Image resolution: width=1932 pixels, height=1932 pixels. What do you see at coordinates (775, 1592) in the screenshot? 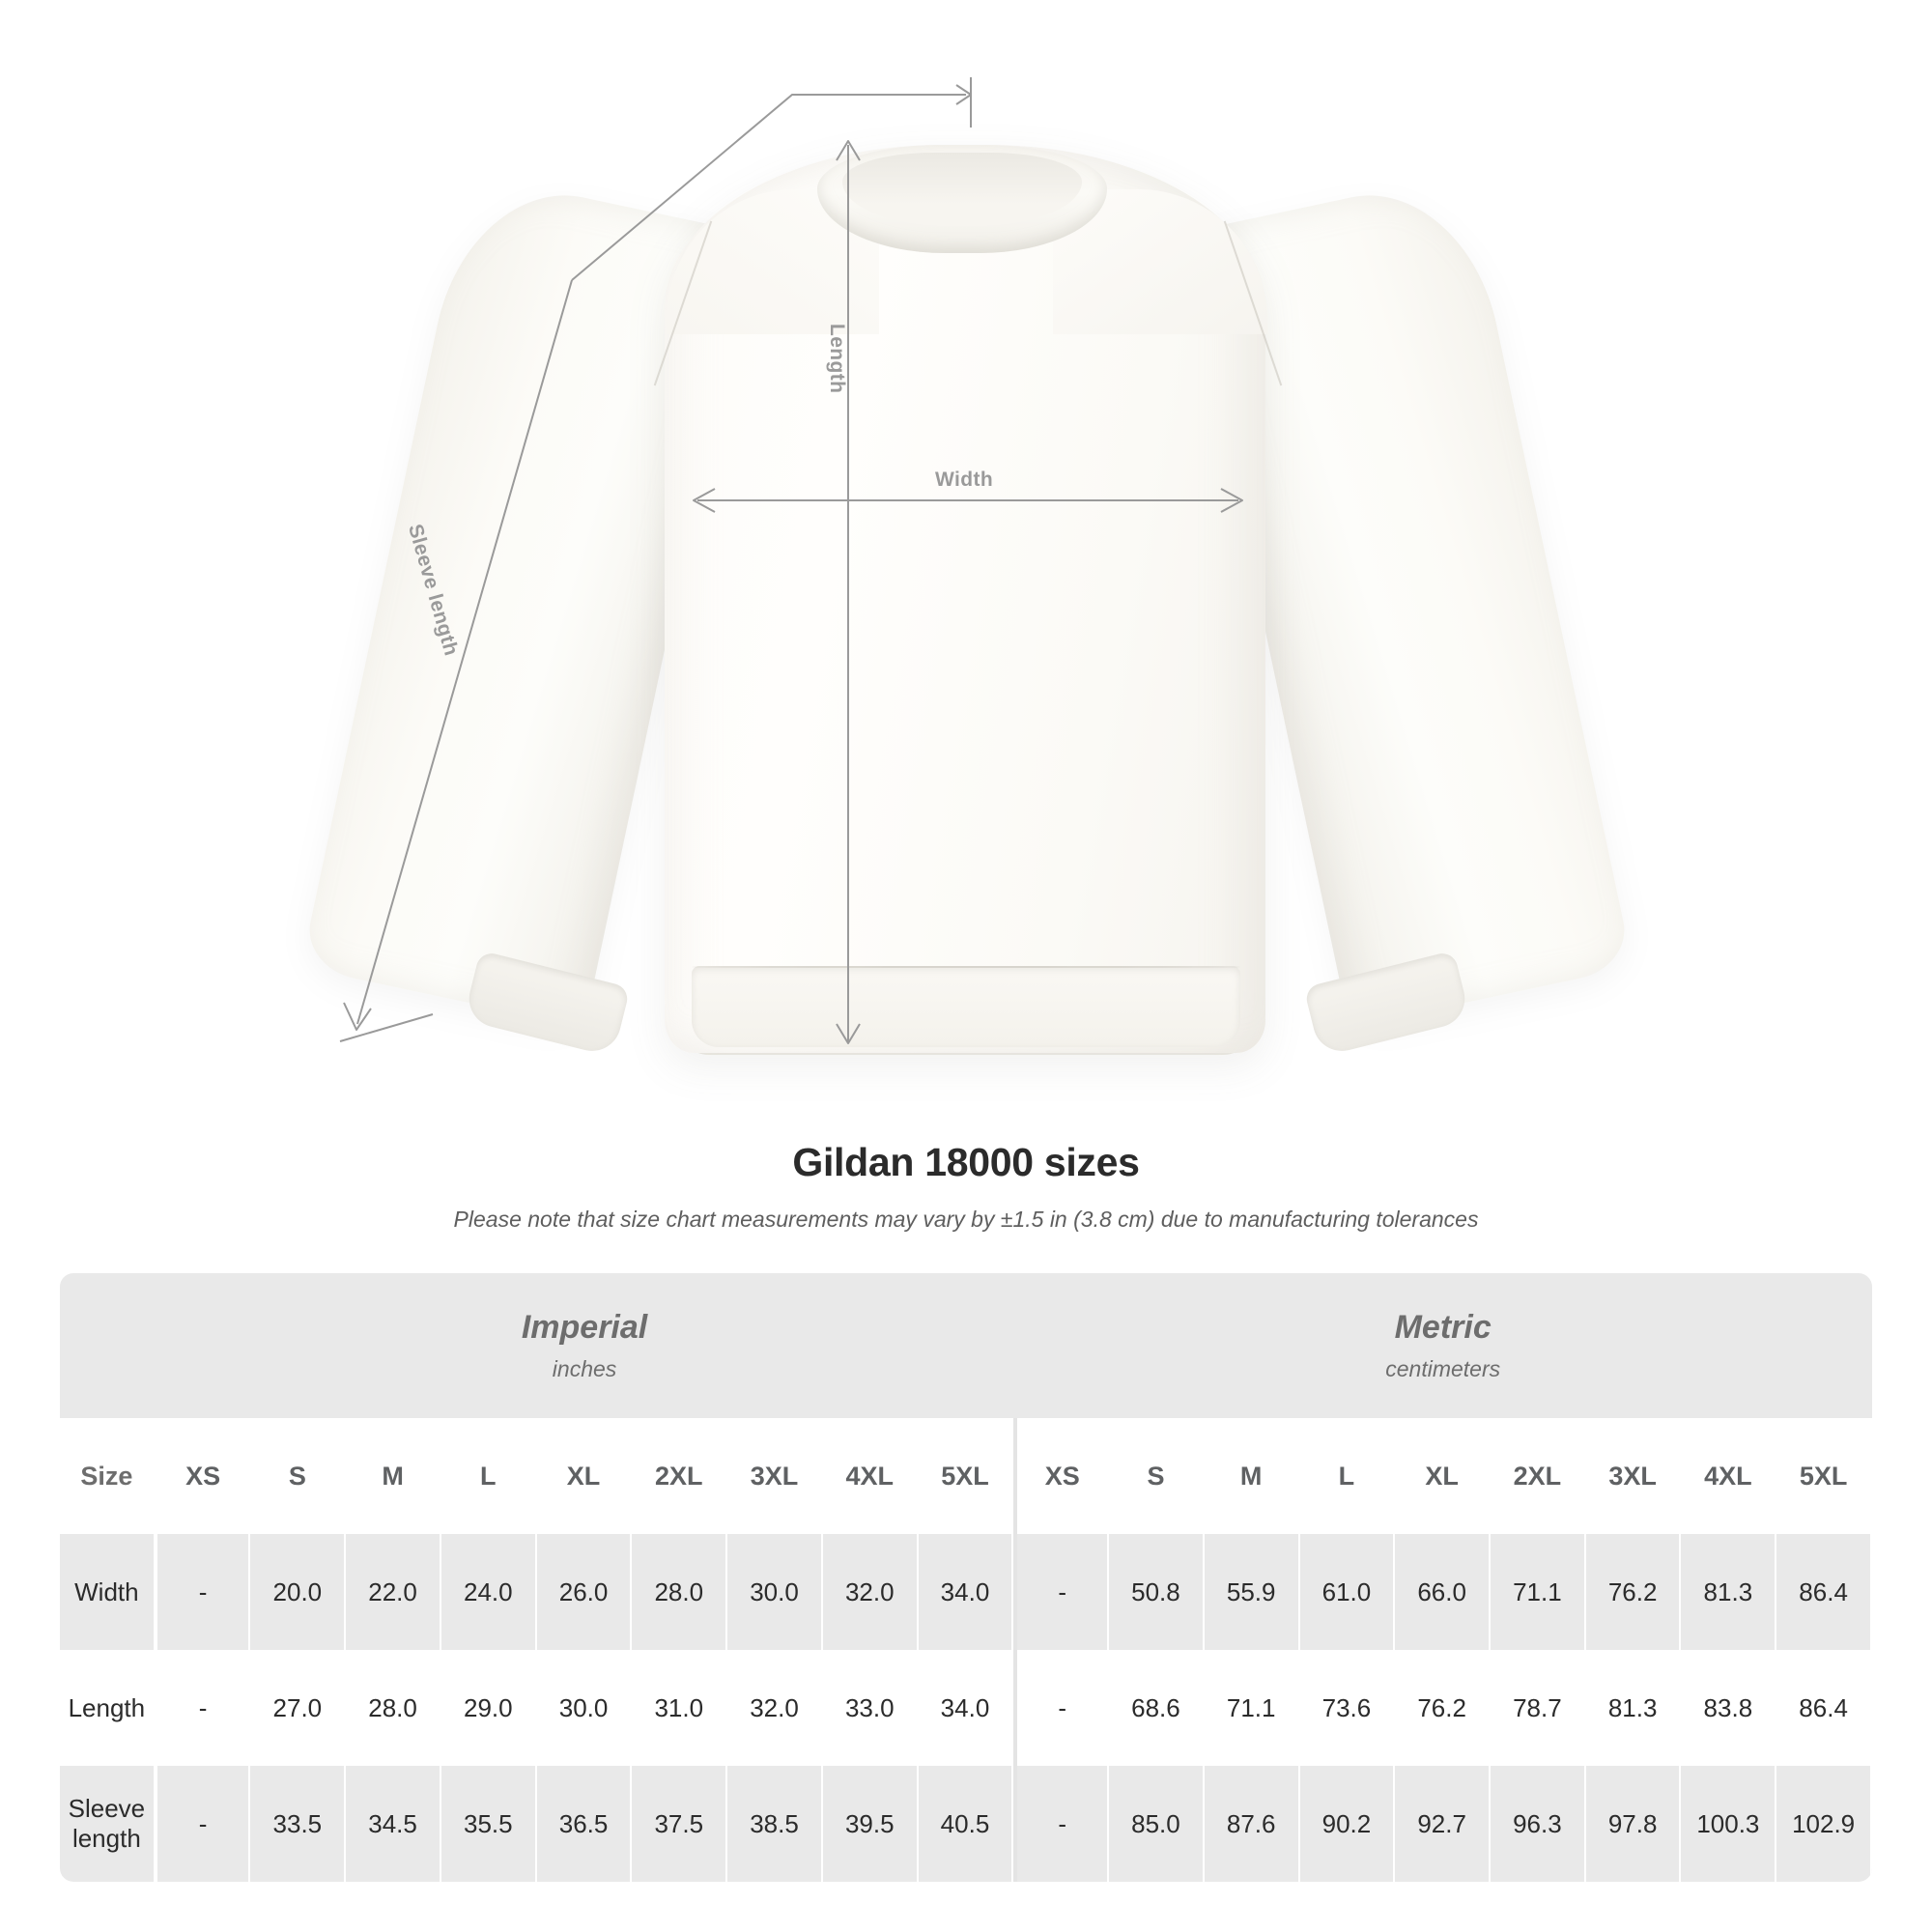
I see `cell-width-imperial-3xl: 30.0` at bounding box center [775, 1592].